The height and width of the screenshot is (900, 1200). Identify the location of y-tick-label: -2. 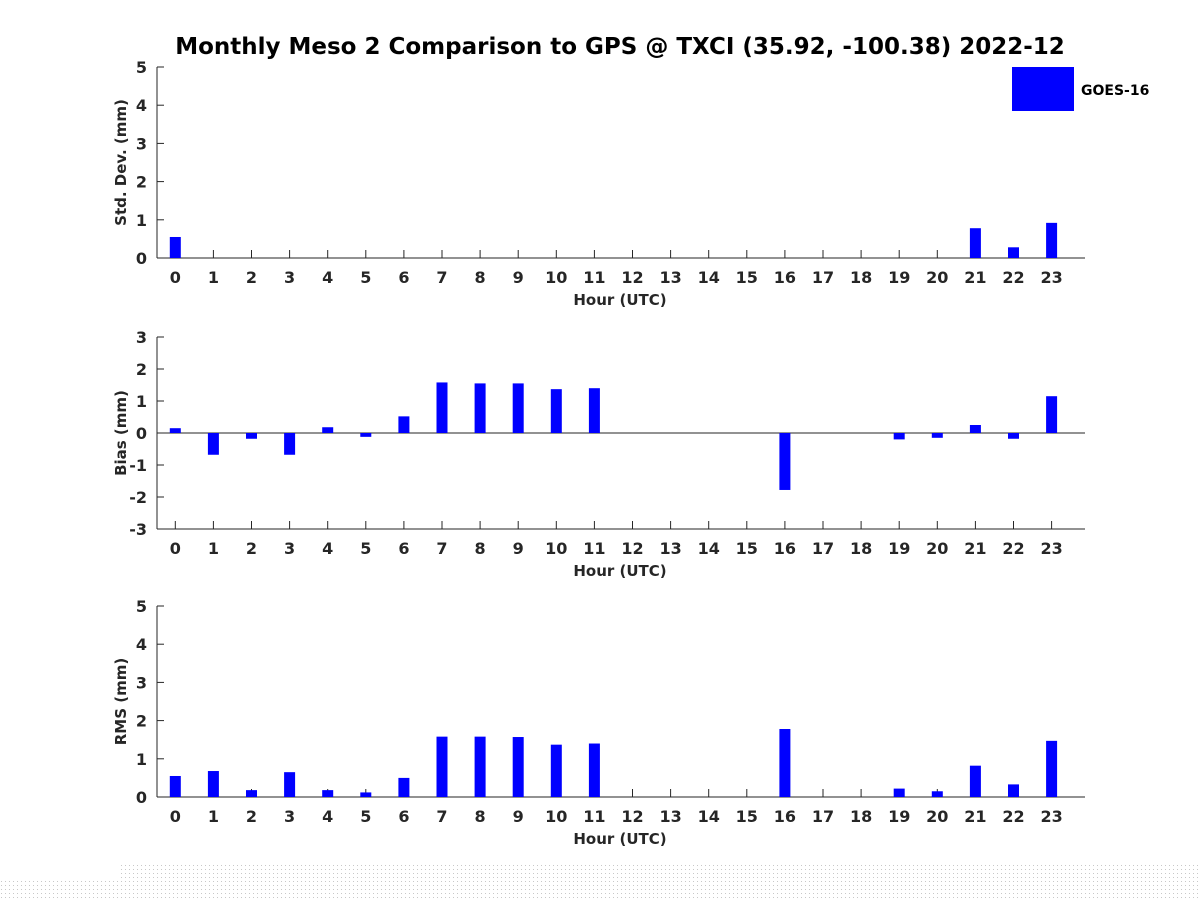
(138, 497).